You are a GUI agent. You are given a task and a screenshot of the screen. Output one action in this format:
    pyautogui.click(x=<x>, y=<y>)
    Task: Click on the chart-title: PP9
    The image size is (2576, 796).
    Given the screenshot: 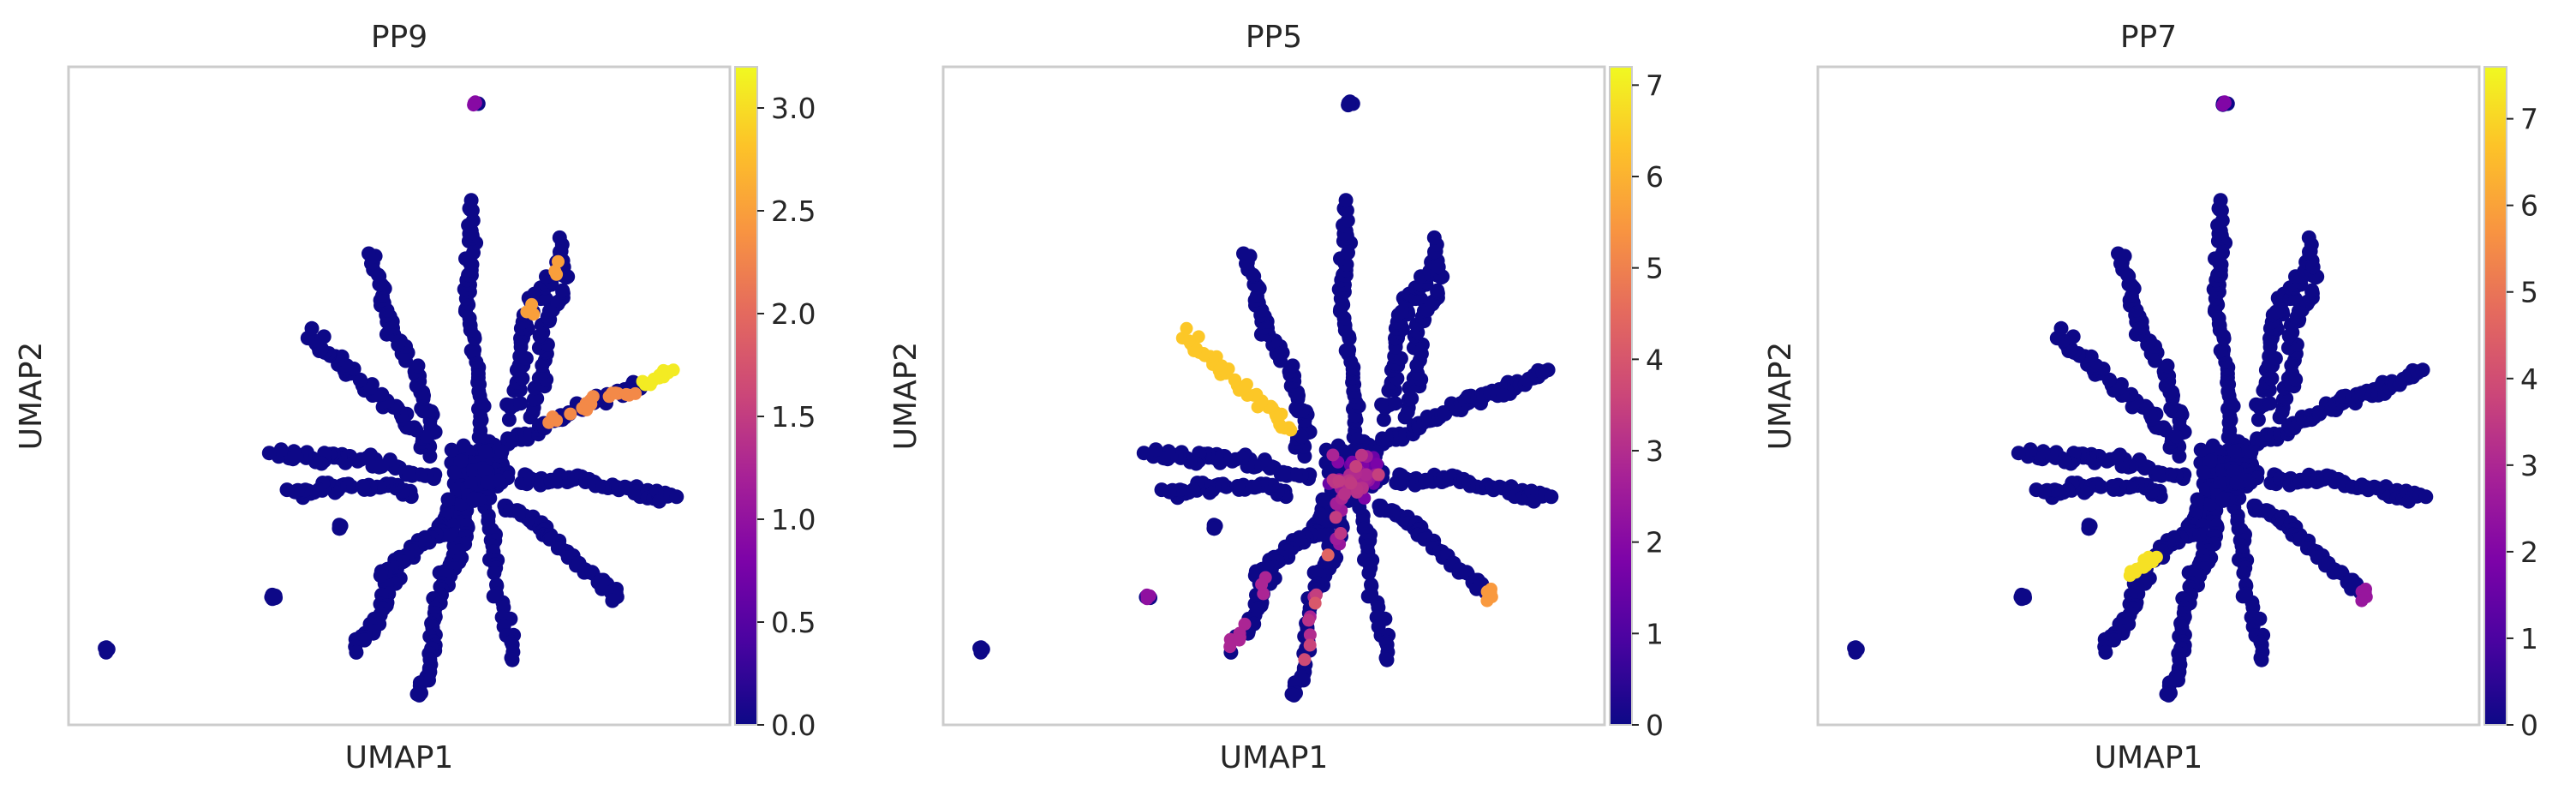 What is the action you would take?
    pyautogui.click(x=399, y=37)
    